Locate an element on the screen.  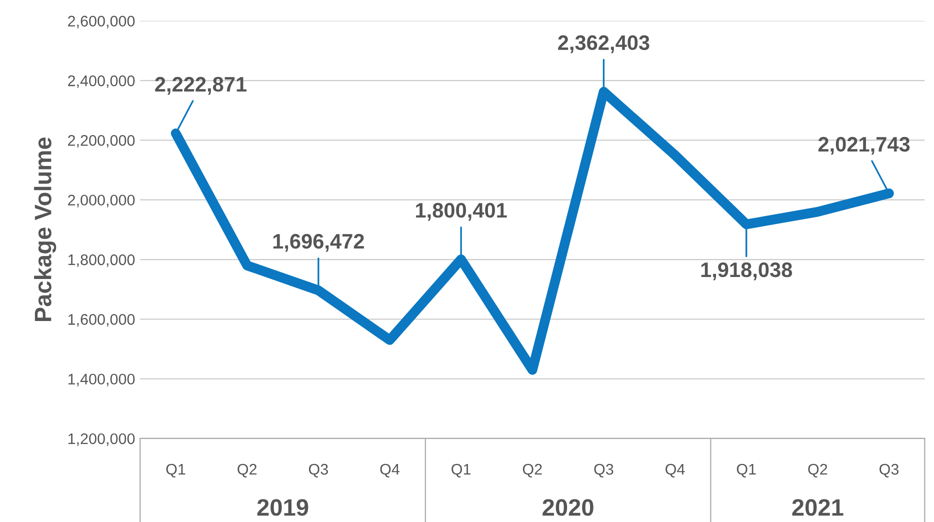
data-label: 1,696,472 is located at coordinates (318, 243).